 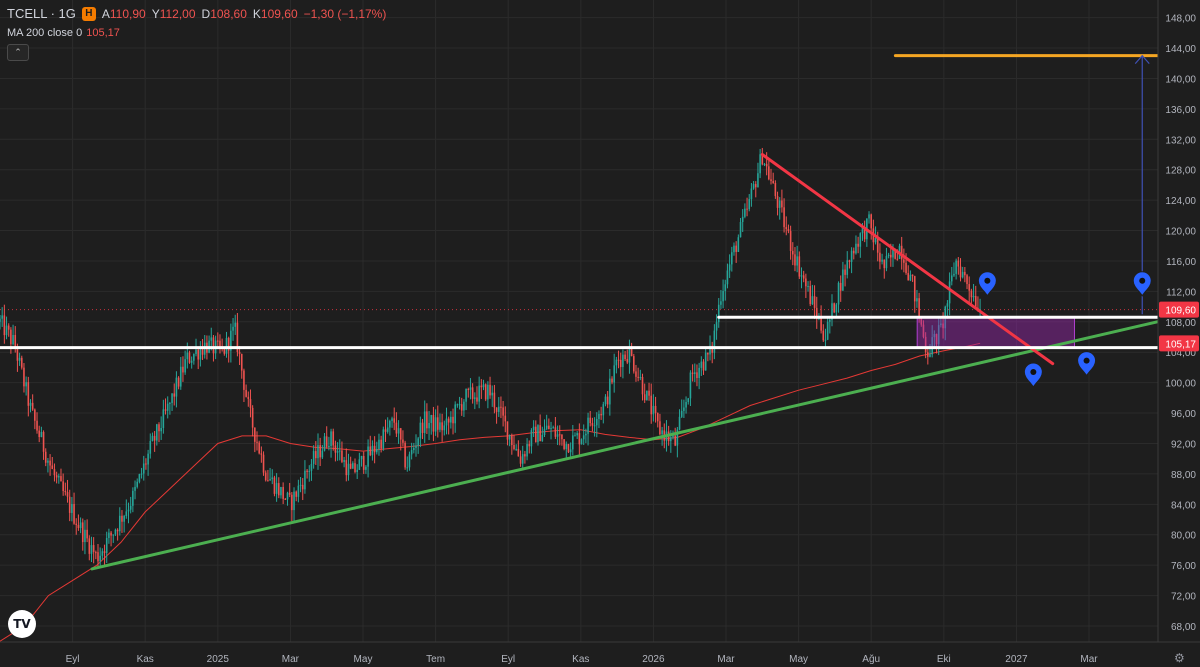 I want to click on ma-price-badge: 105,17, so click(x=1180, y=344).